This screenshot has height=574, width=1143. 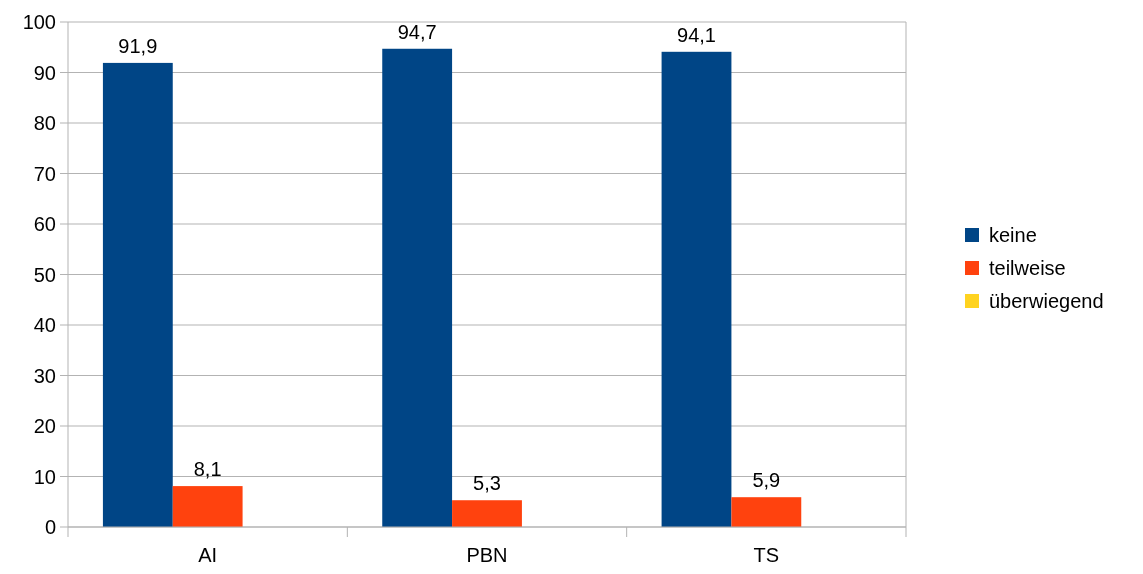 What do you see at coordinates (44, 72) in the screenshot?
I see `y-tick-label: 90` at bounding box center [44, 72].